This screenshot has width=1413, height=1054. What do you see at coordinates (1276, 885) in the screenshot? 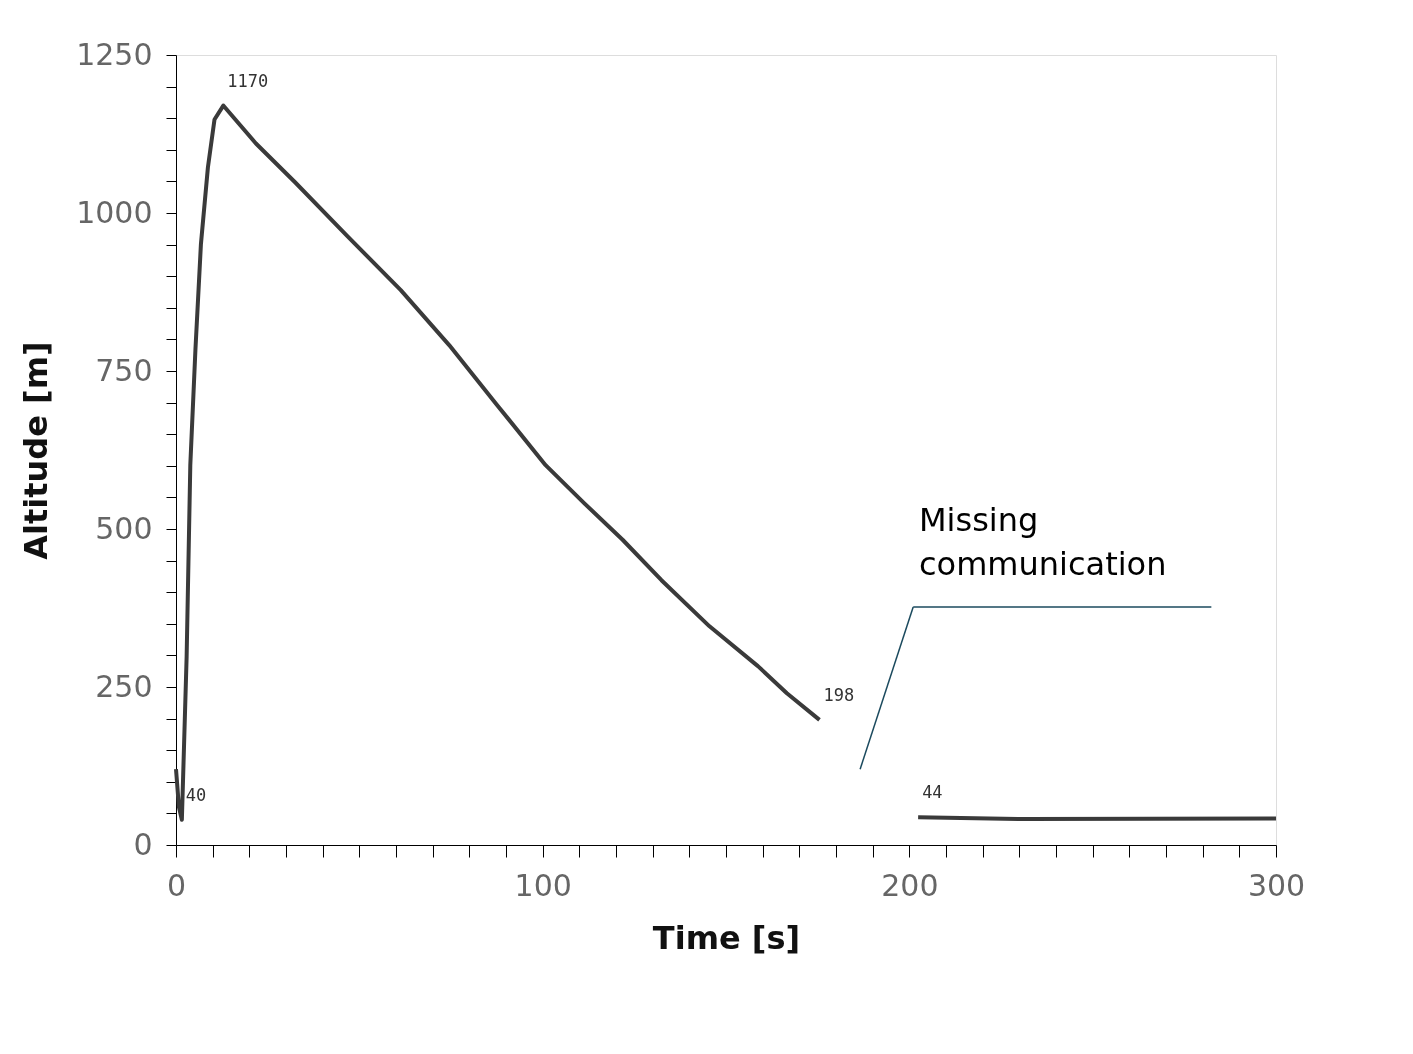
I see `x-tick-label: 300` at bounding box center [1276, 885].